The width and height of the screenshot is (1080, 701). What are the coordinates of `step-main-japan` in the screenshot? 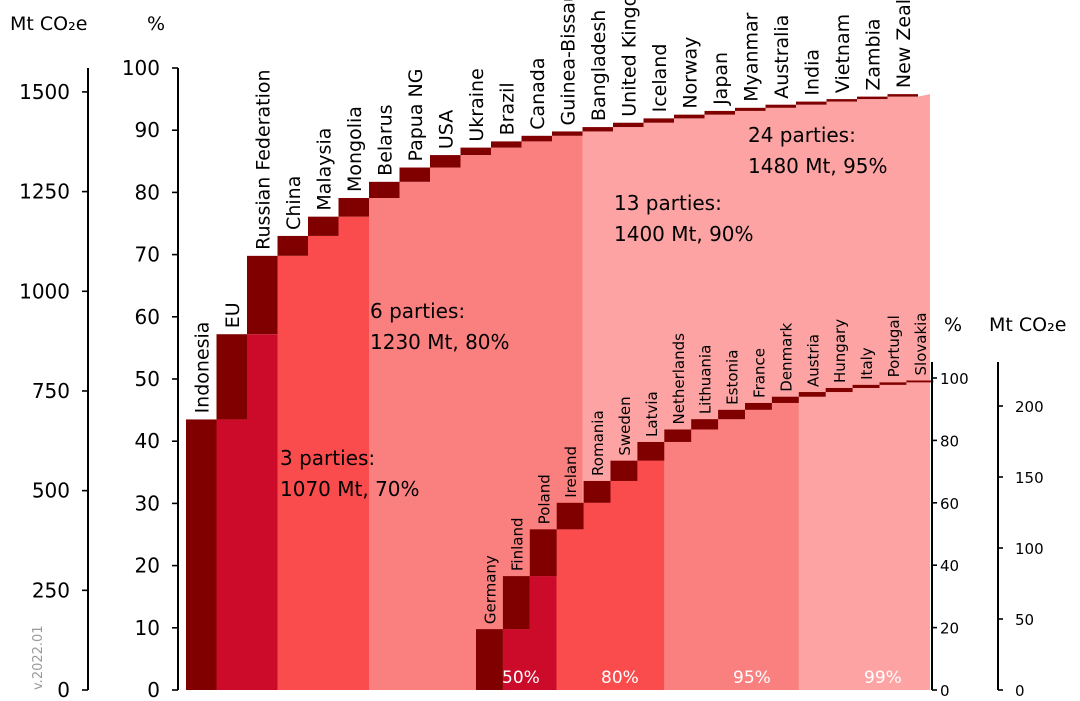 It's located at (719, 112).